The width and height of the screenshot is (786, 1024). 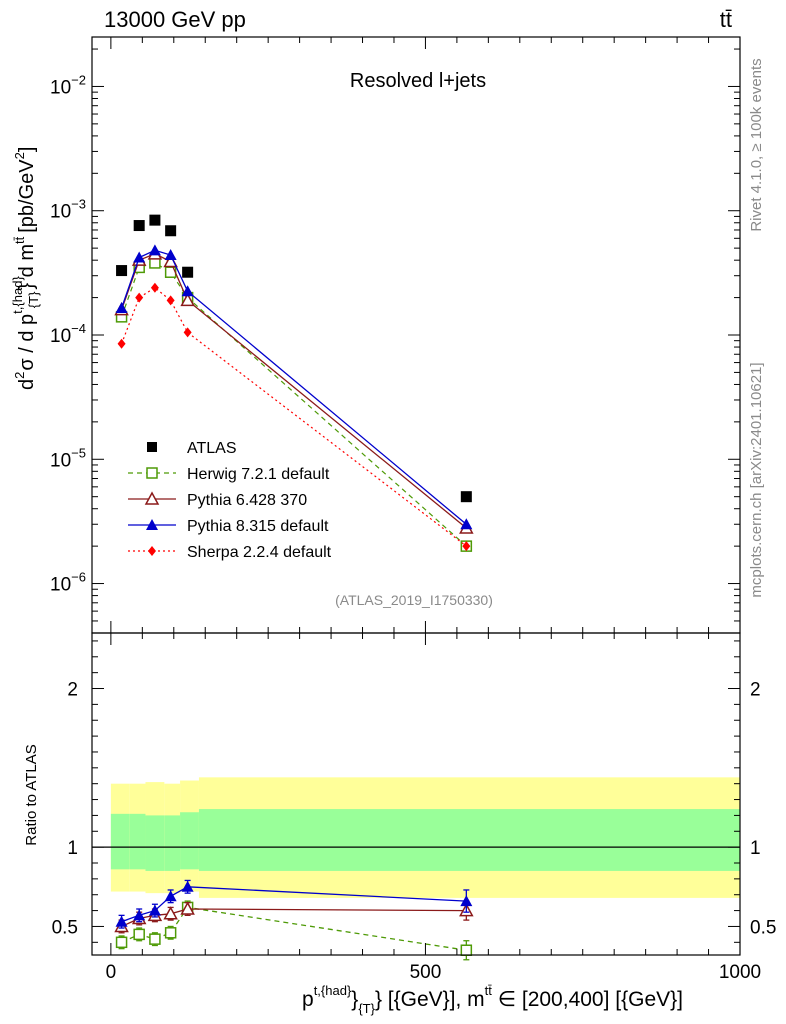 What do you see at coordinates (259, 552) in the screenshot?
I see `legend-label-sherpa-2-2-4-default: Sherpa 2.2.4 default` at bounding box center [259, 552].